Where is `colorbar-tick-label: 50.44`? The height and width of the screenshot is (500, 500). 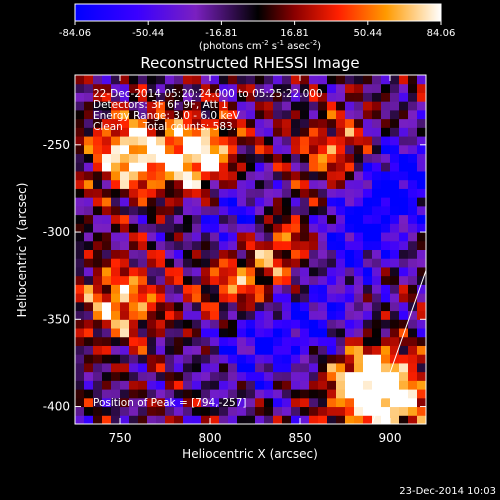
colorbar-tick-label: 50.44 is located at coordinates (367, 33).